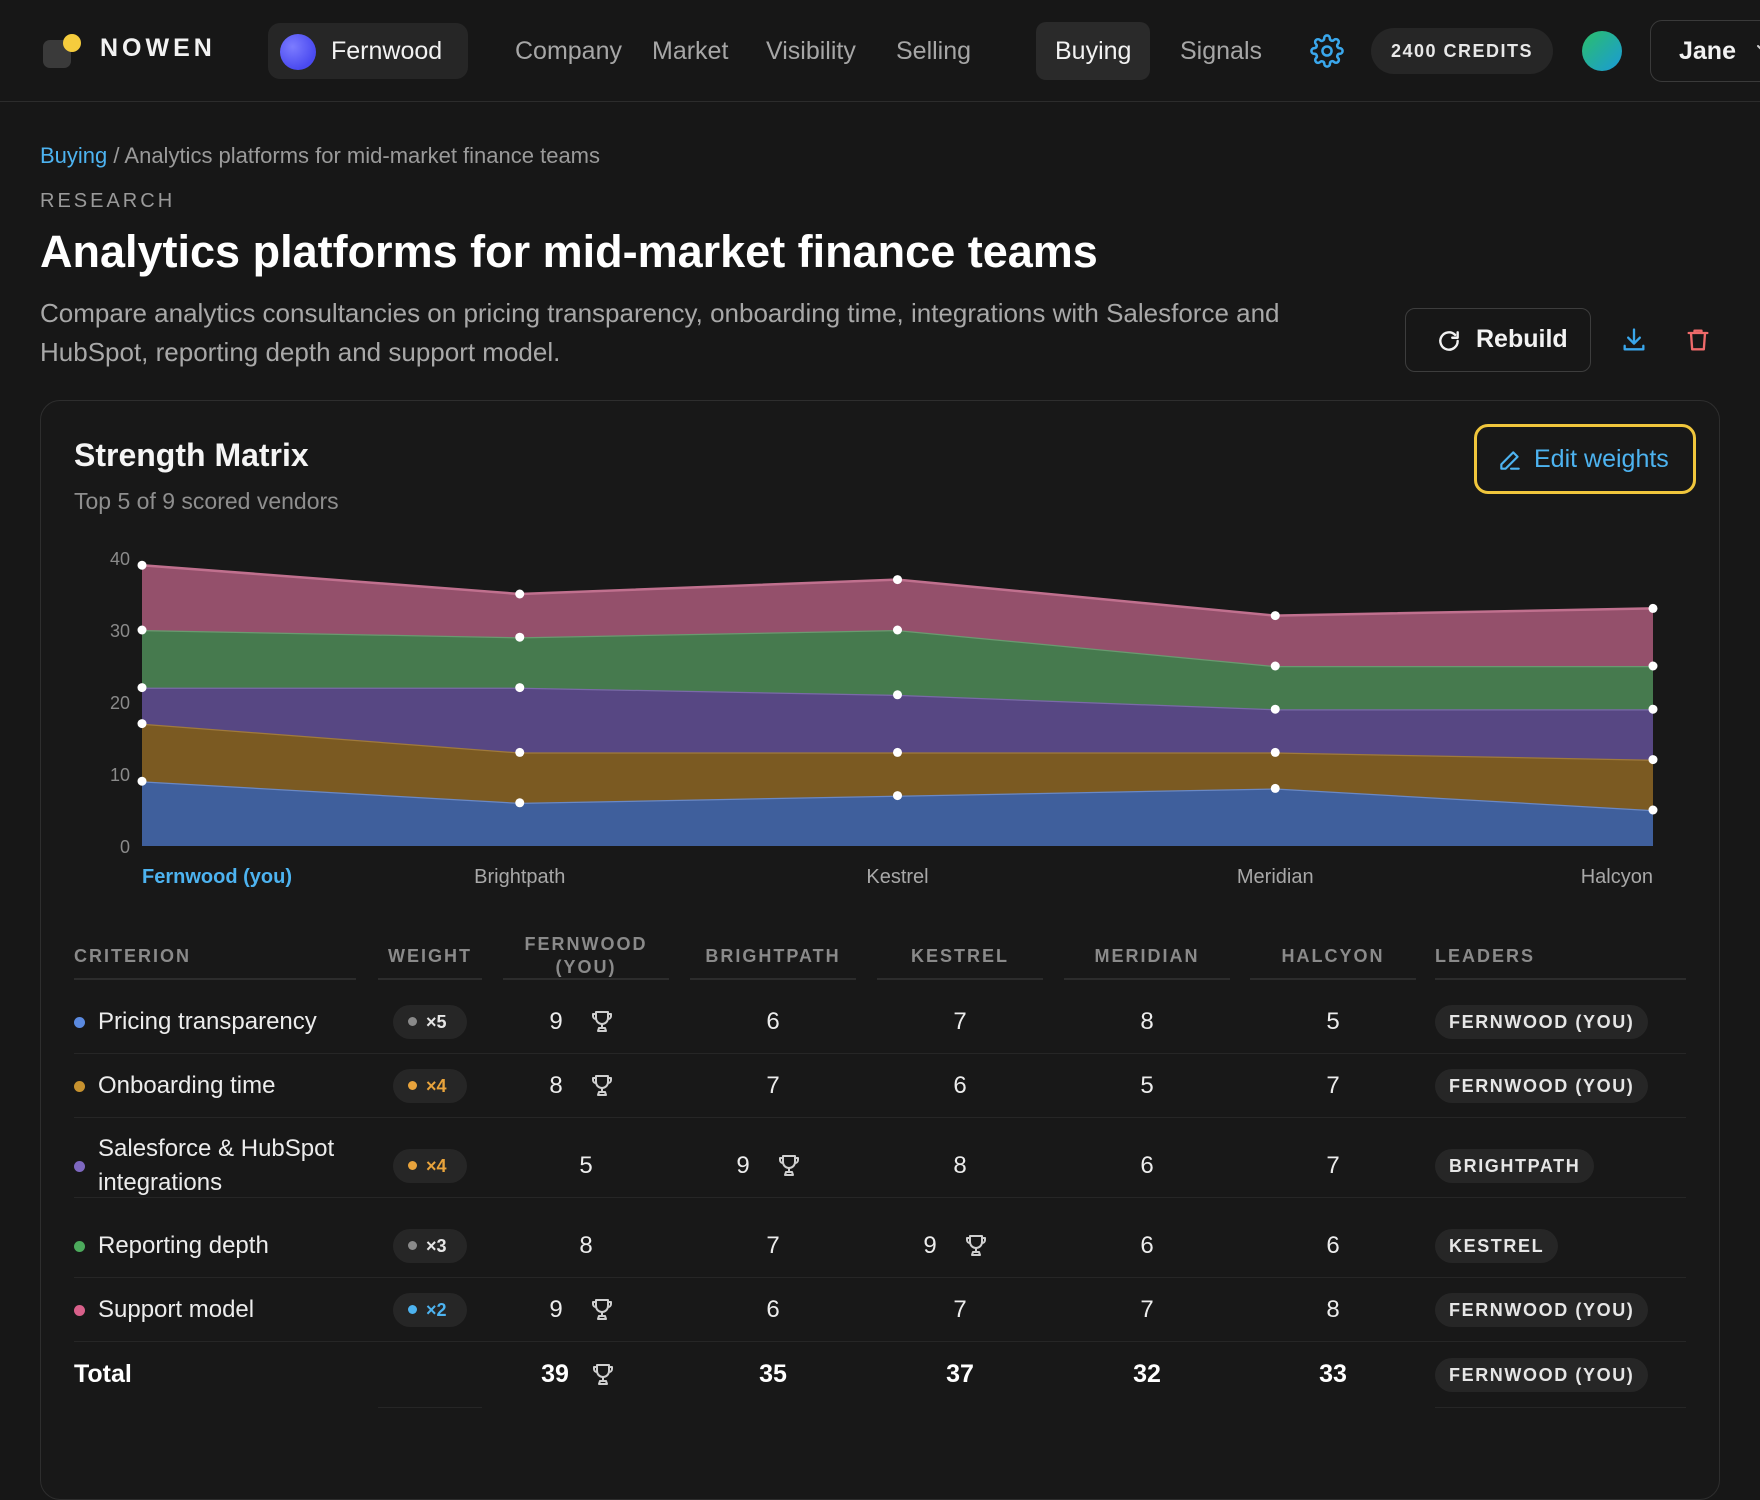  I want to click on col-header-vendor-2: BRIGHTPATH, so click(773, 956).